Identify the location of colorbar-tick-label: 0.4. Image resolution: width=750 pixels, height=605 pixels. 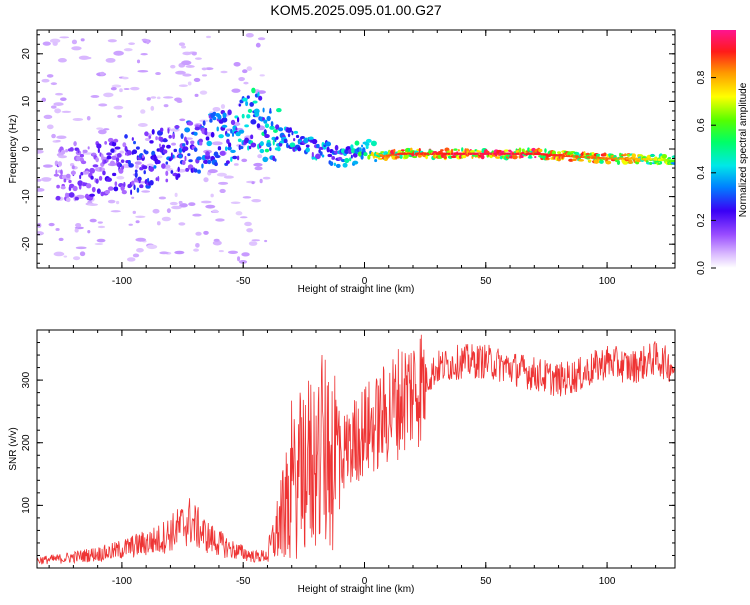
(701, 172).